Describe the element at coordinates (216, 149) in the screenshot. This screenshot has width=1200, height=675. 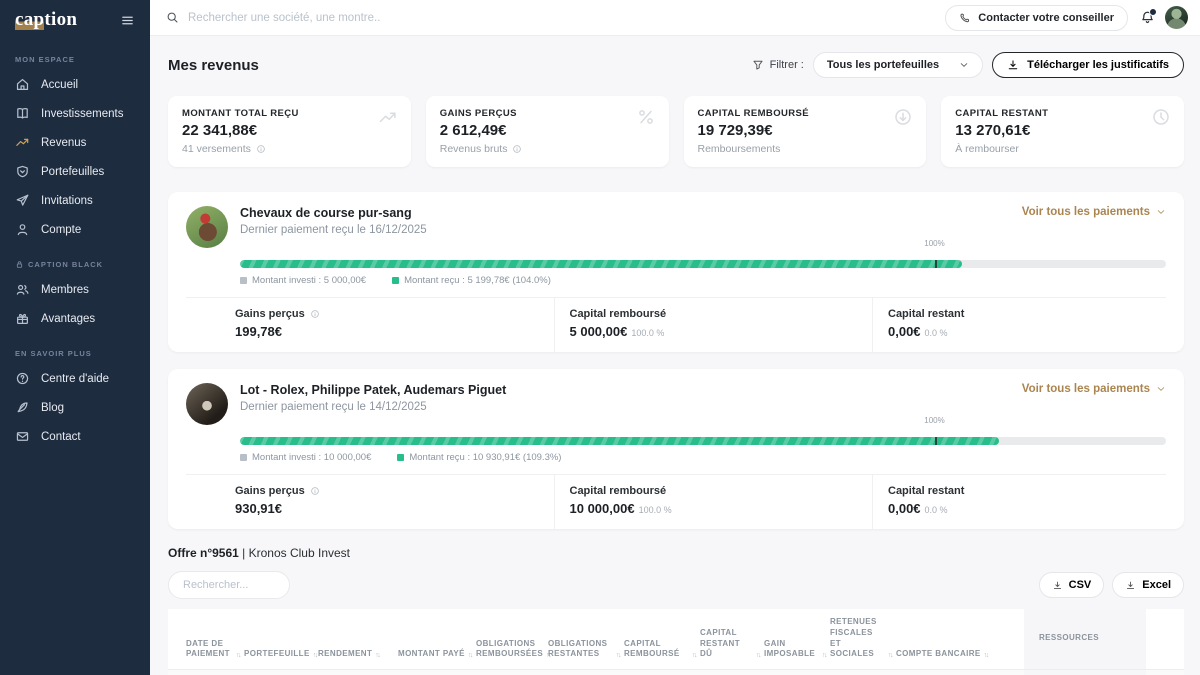
I see `stat-sub-label: 41 versements` at that location.